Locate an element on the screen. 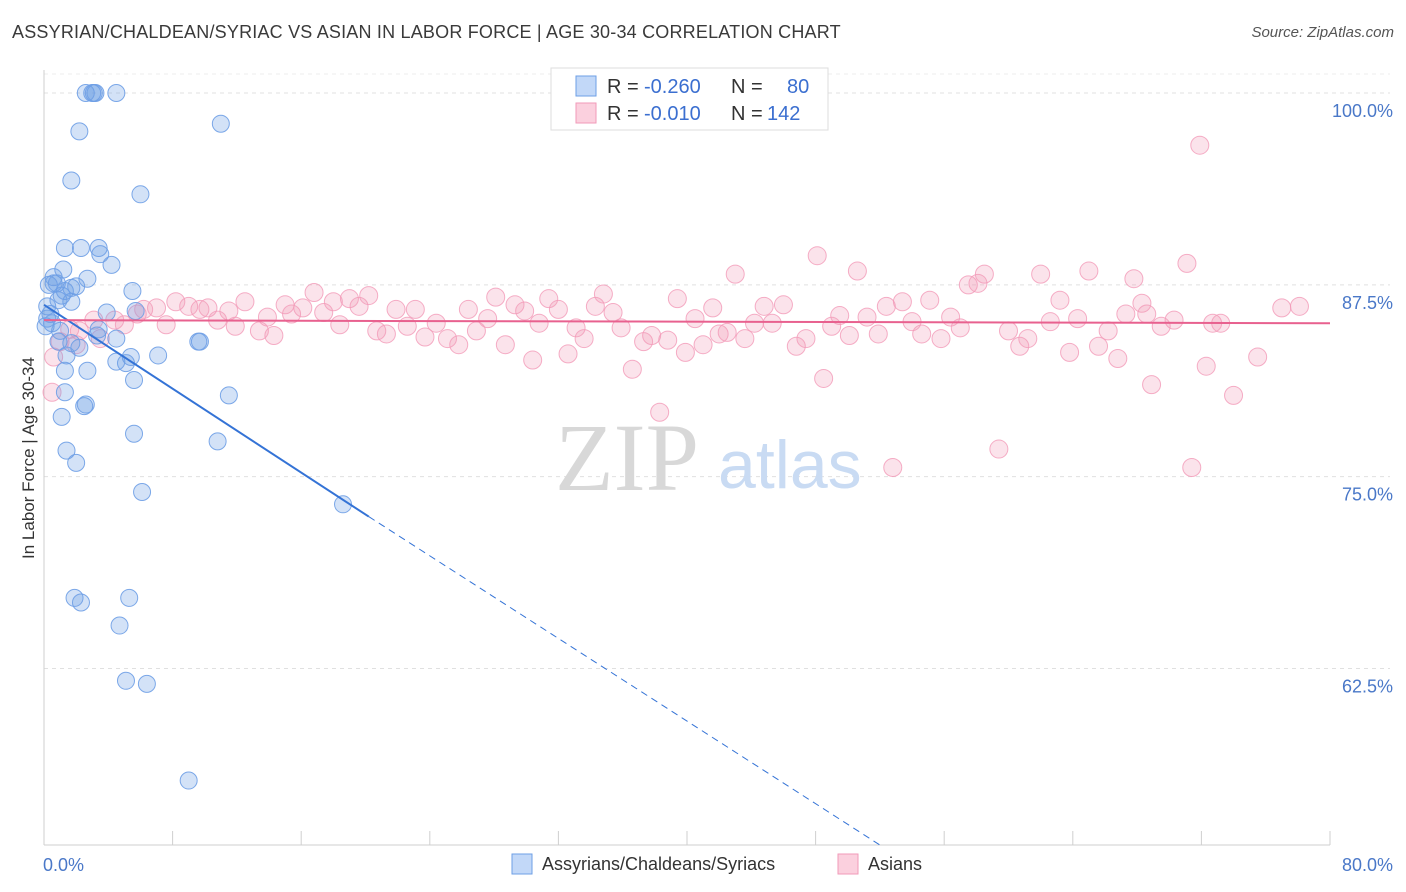 Image resolution: width=1406 pixels, height=892 pixels. y-axis-title: In Labor Force | Age 30-34 is located at coordinates (28, 458).